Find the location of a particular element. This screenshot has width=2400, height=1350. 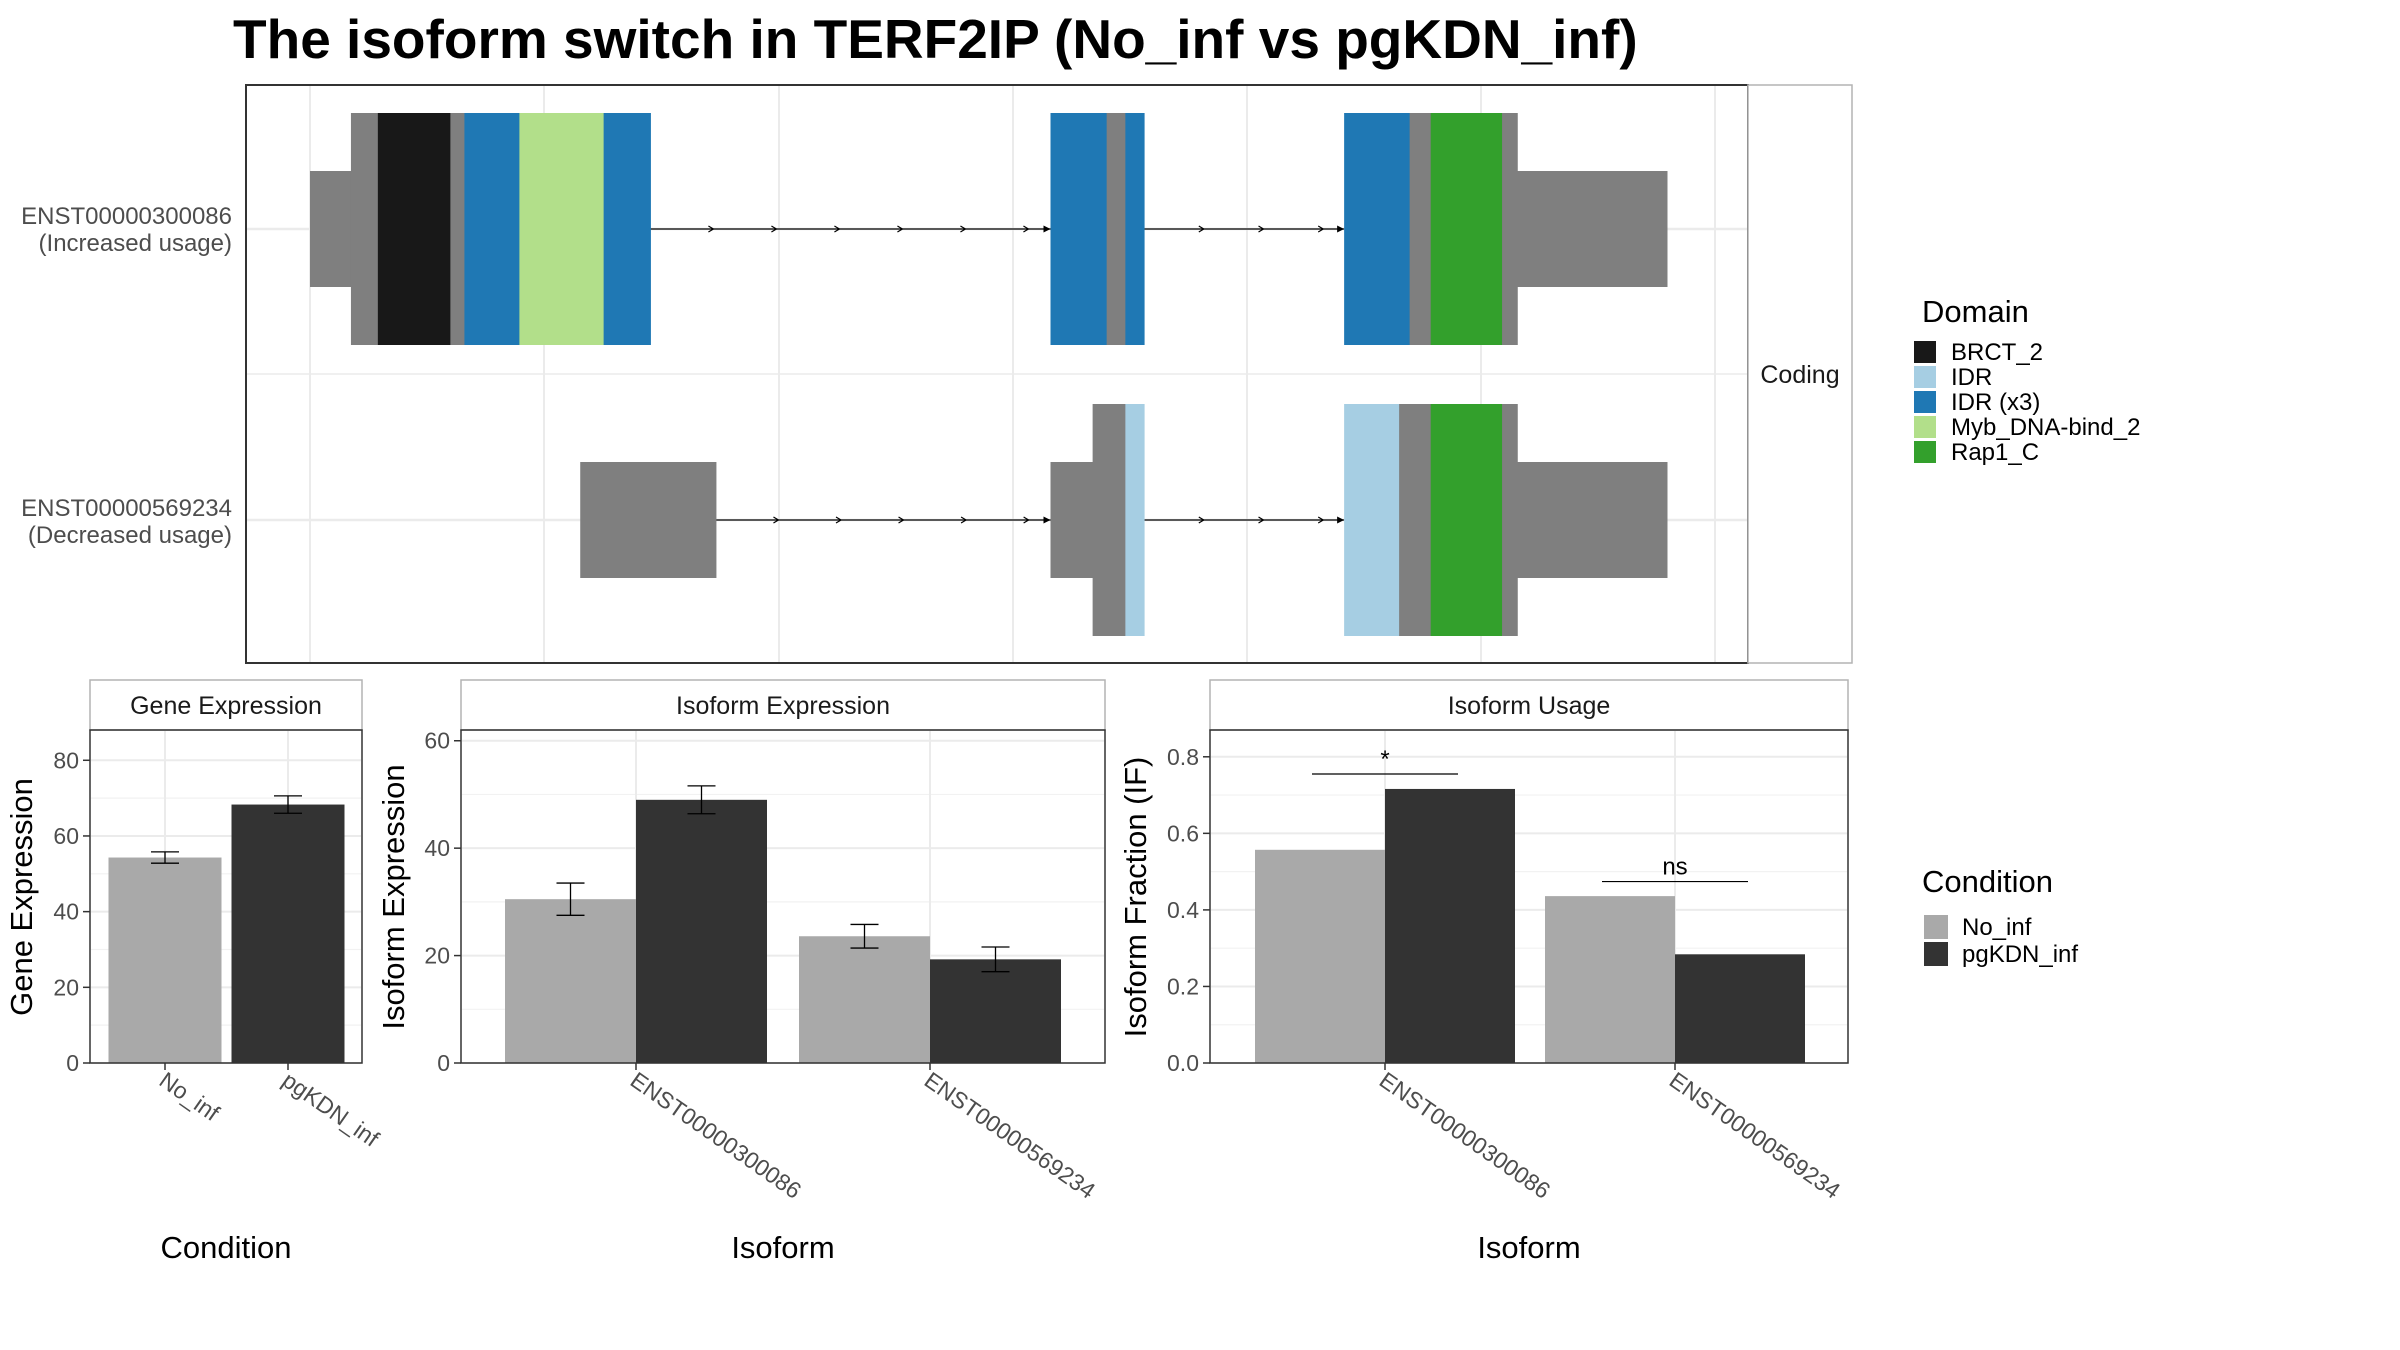

gene-expression-y-title: Gene Expression is located at coordinates (21, 897).